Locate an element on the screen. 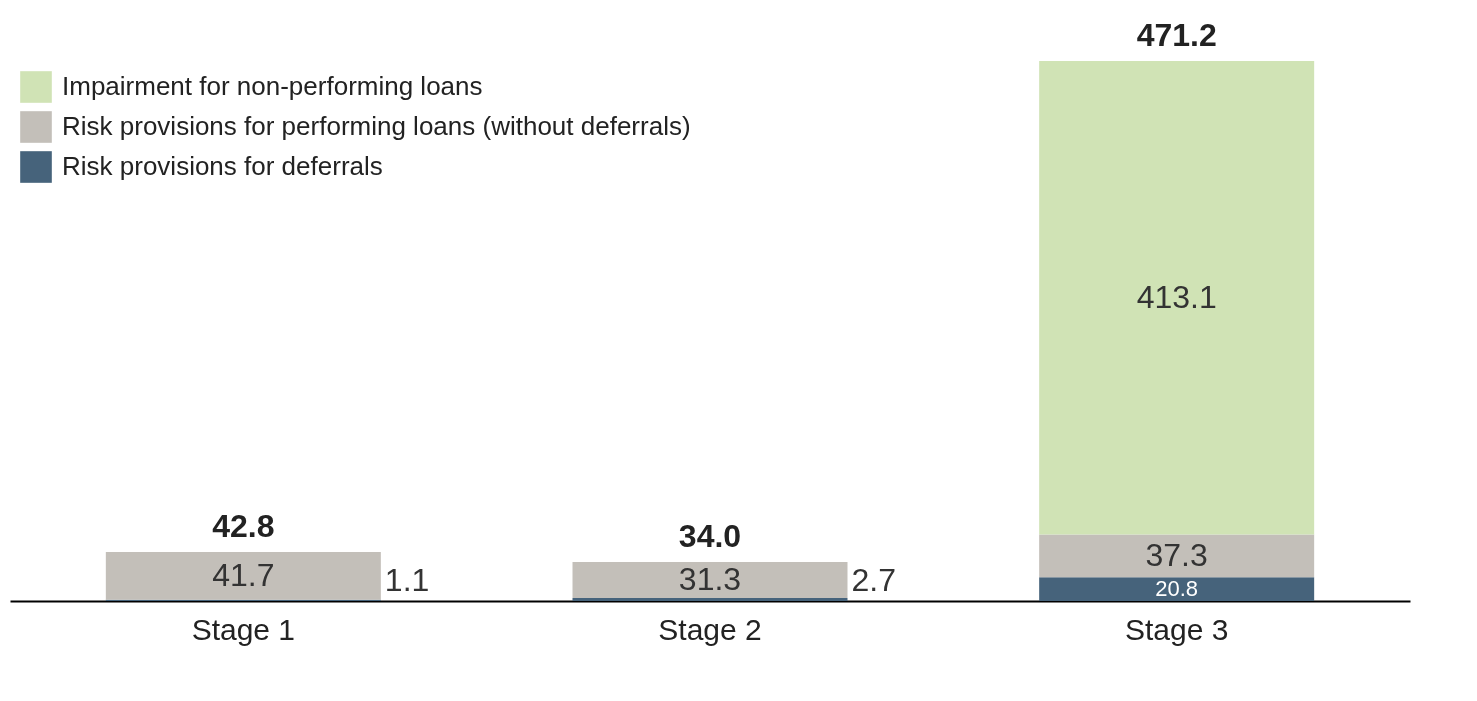 This screenshot has width=1477, height=701. data-label: 413.1 is located at coordinates (1176, 296).